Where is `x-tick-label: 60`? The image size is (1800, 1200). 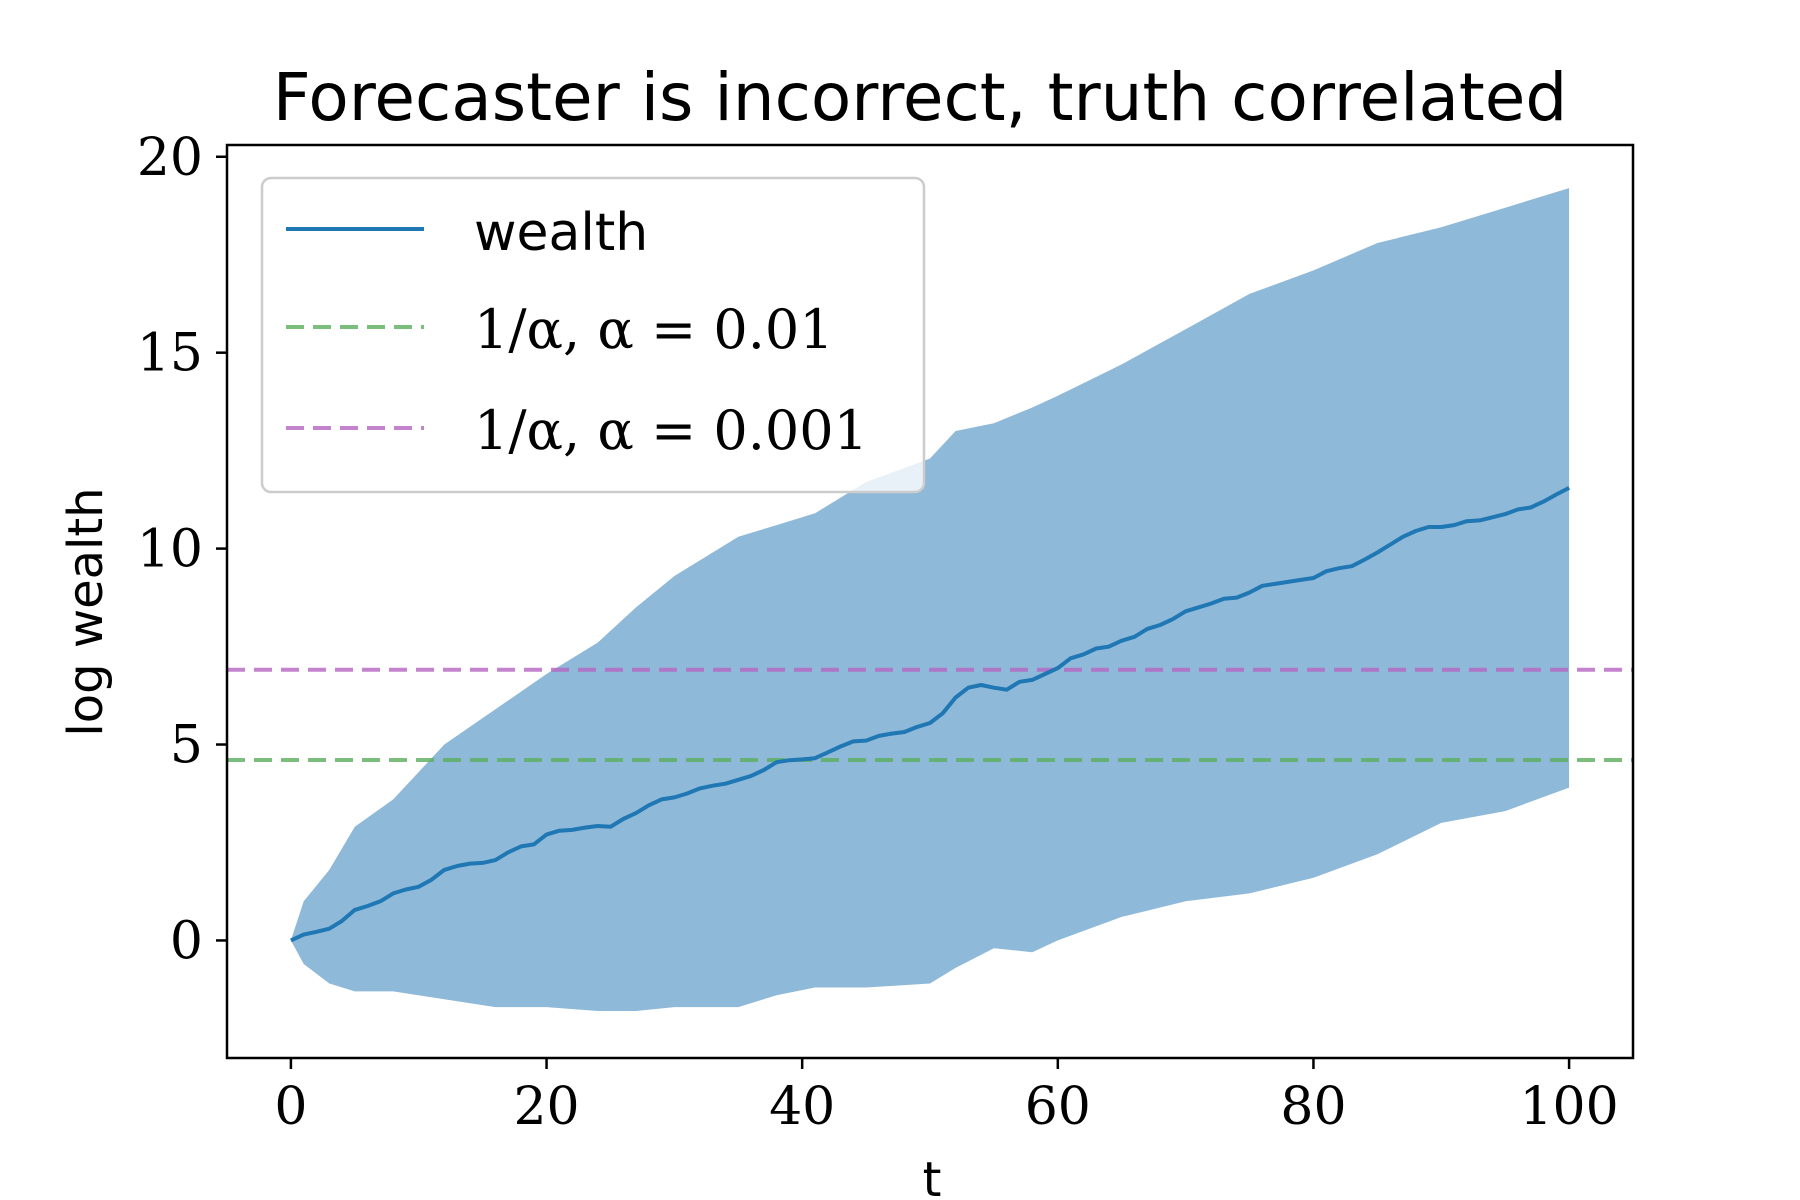
x-tick-label: 60 is located at coordinates (1058, 1107).